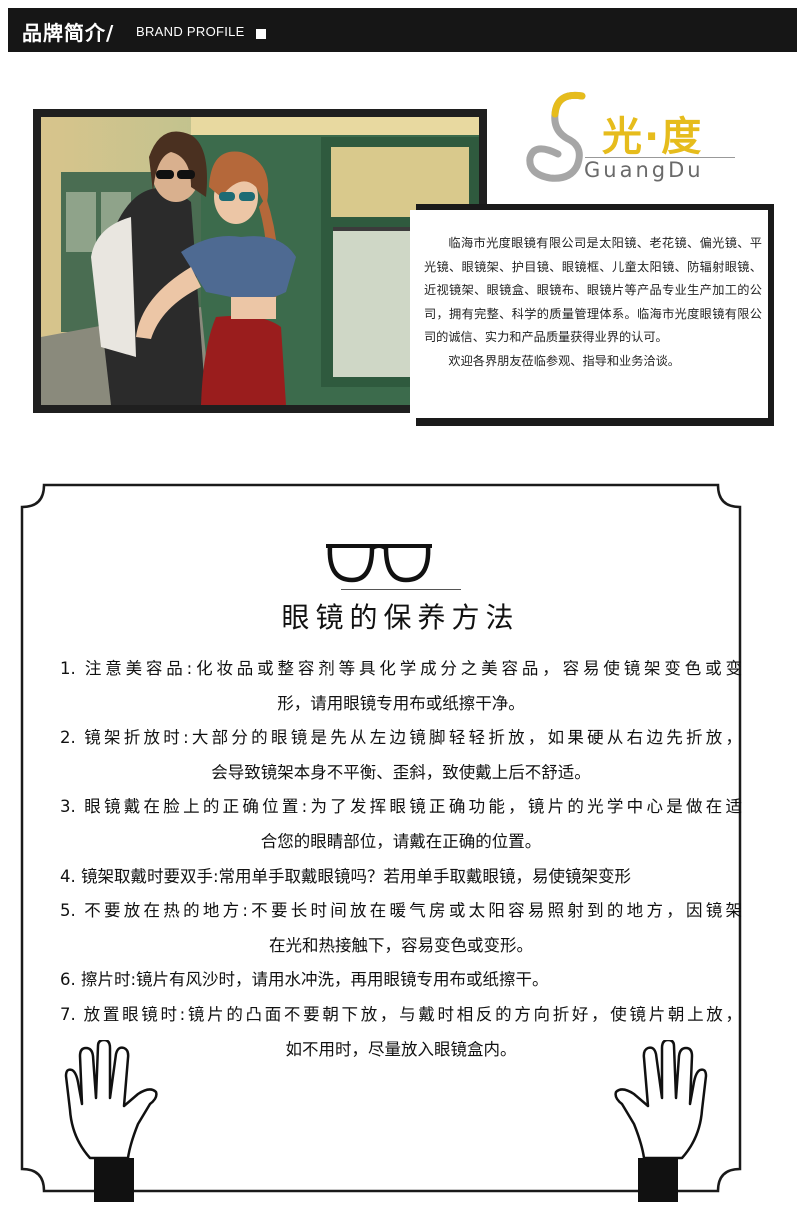 The image size is (801, 1213). What do you see at coordinates (401, 807) in the screenshot?
I see `care-tip-line: 3. 眼镜戴在脸上的正确位置:为了发挥眼镜正确功能，镜片的光学中心是做在适` at bounding box center [401, 807].